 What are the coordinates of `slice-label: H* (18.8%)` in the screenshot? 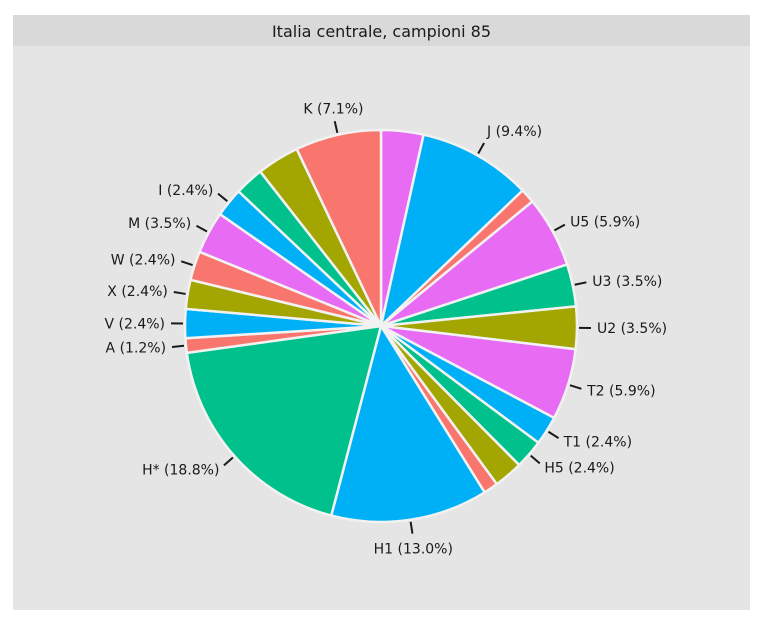 It's located at (180, 470).